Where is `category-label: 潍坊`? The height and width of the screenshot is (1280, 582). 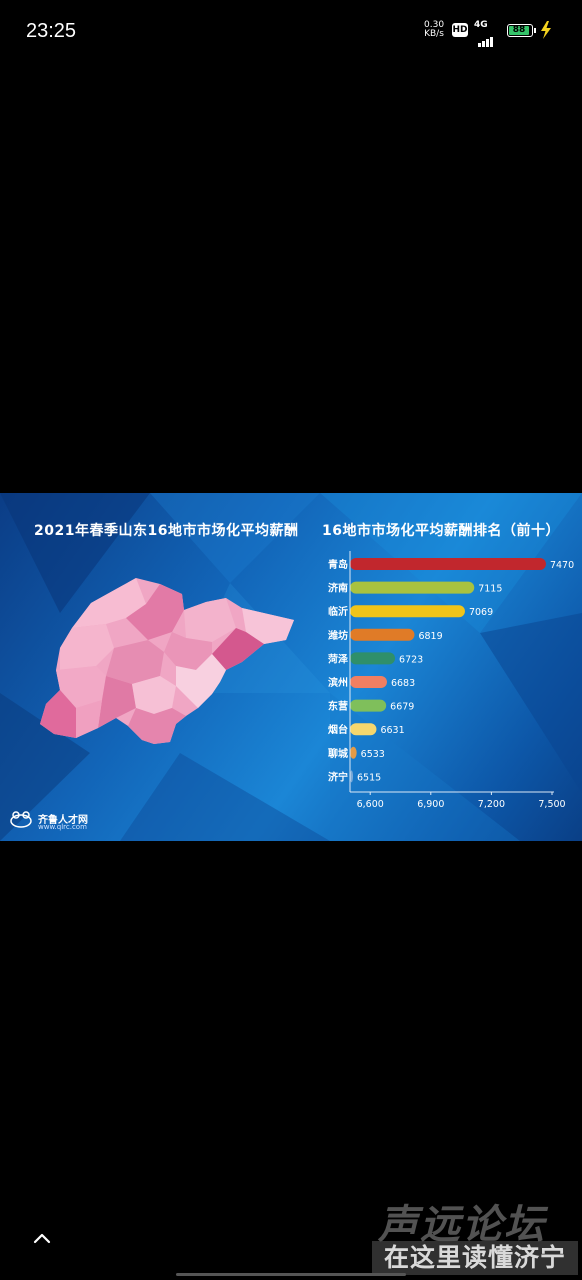
category-label: 潍坊 is located at coordinates (338, 635).